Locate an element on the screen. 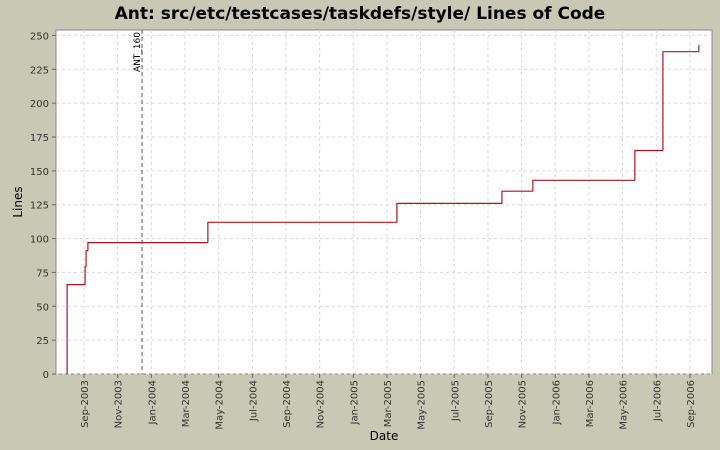  x-tick-label: Sep-2004 is located at coordinates (287, 404).